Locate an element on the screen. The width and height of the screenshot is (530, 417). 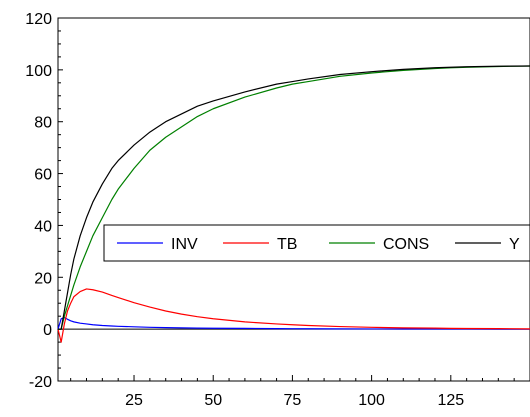
x-tick-label: 125 is located at coordinates (450, 400).